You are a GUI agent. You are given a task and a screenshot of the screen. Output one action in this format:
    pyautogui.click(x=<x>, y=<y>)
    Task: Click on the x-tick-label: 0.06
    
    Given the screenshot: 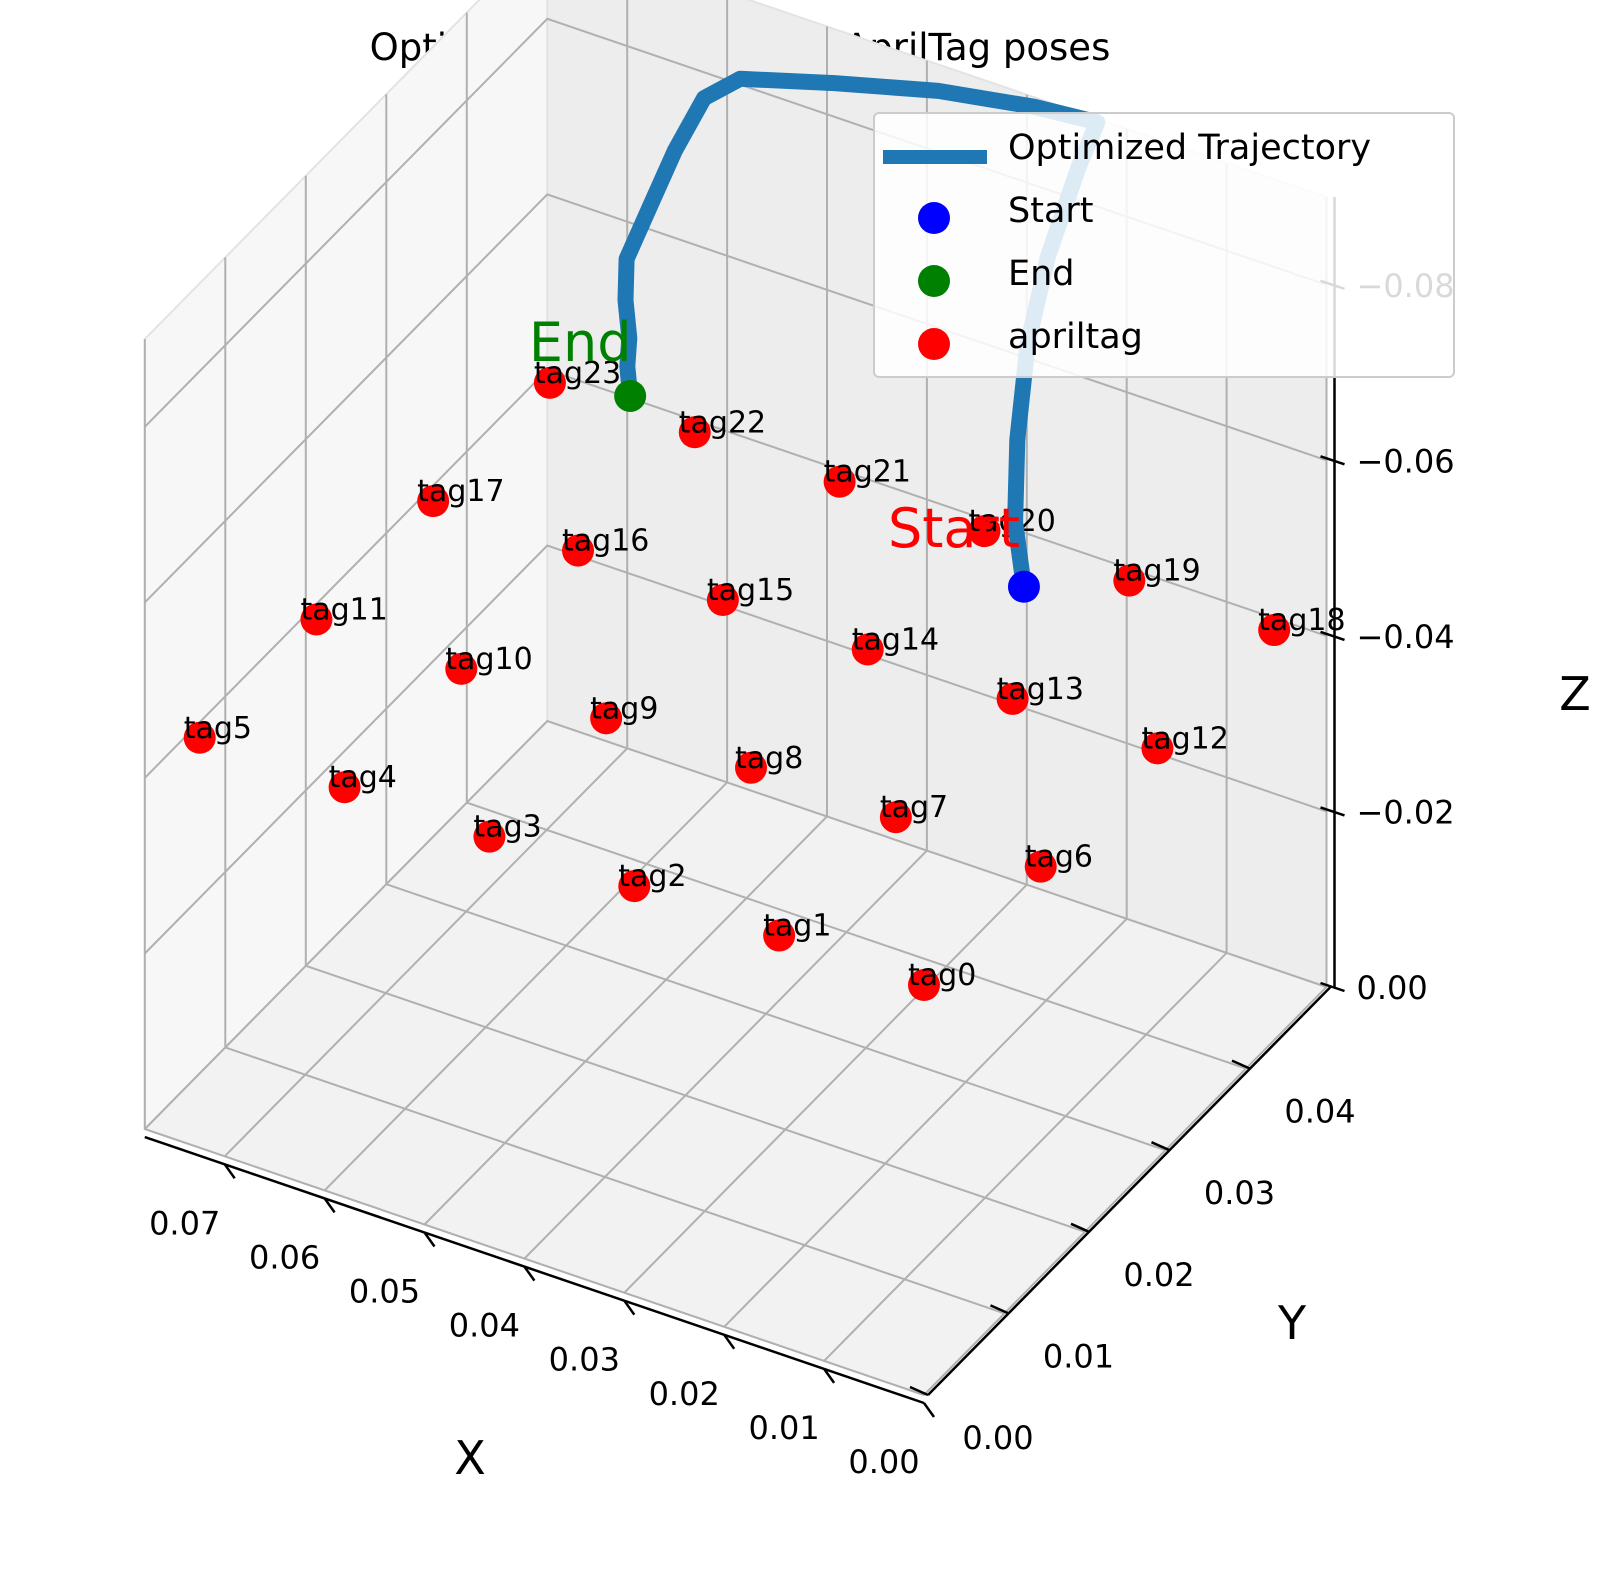 What is the action you would take?
    pyautogui.click(x=284, y=1257)
    